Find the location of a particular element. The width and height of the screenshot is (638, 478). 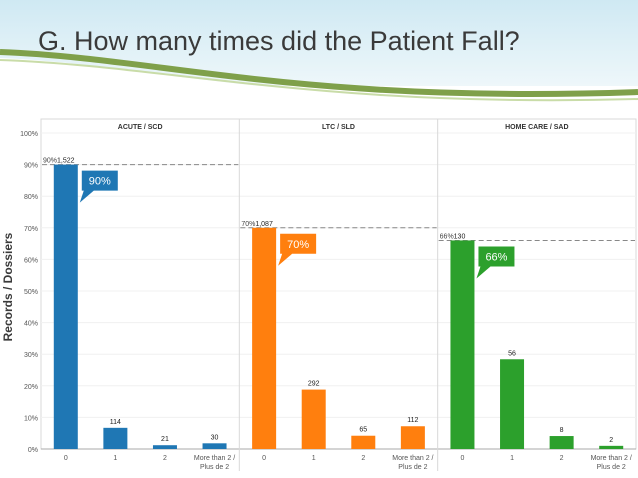

bar-count-label: 292 is located at coordinates (314, 384).